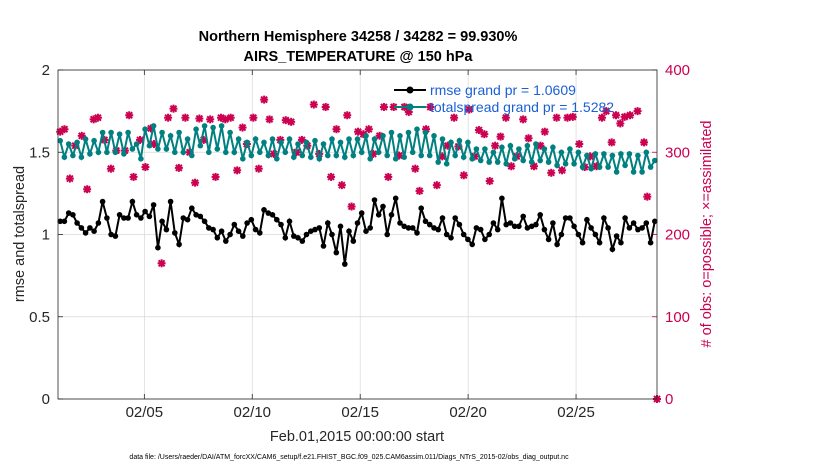 Image resolution: width=830 pixels, height=470 pixels. I want to click on legend-spread-label: totalspread grand pr = 1.5282, so click(522, 107).